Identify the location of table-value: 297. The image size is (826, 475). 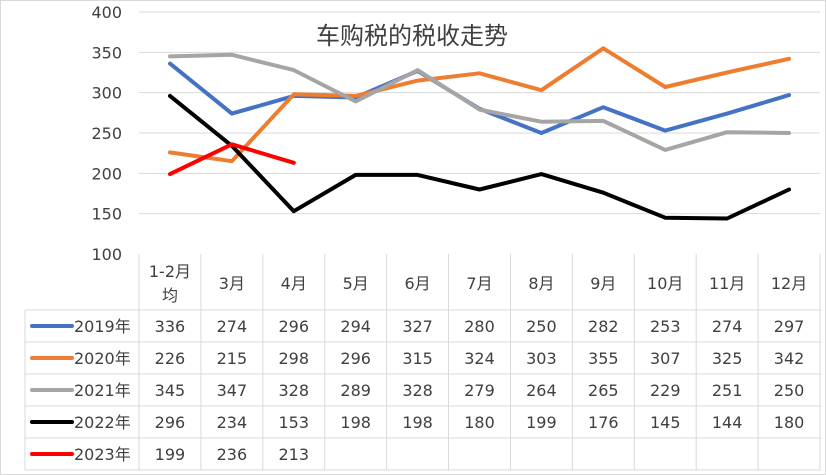
(789, 326).